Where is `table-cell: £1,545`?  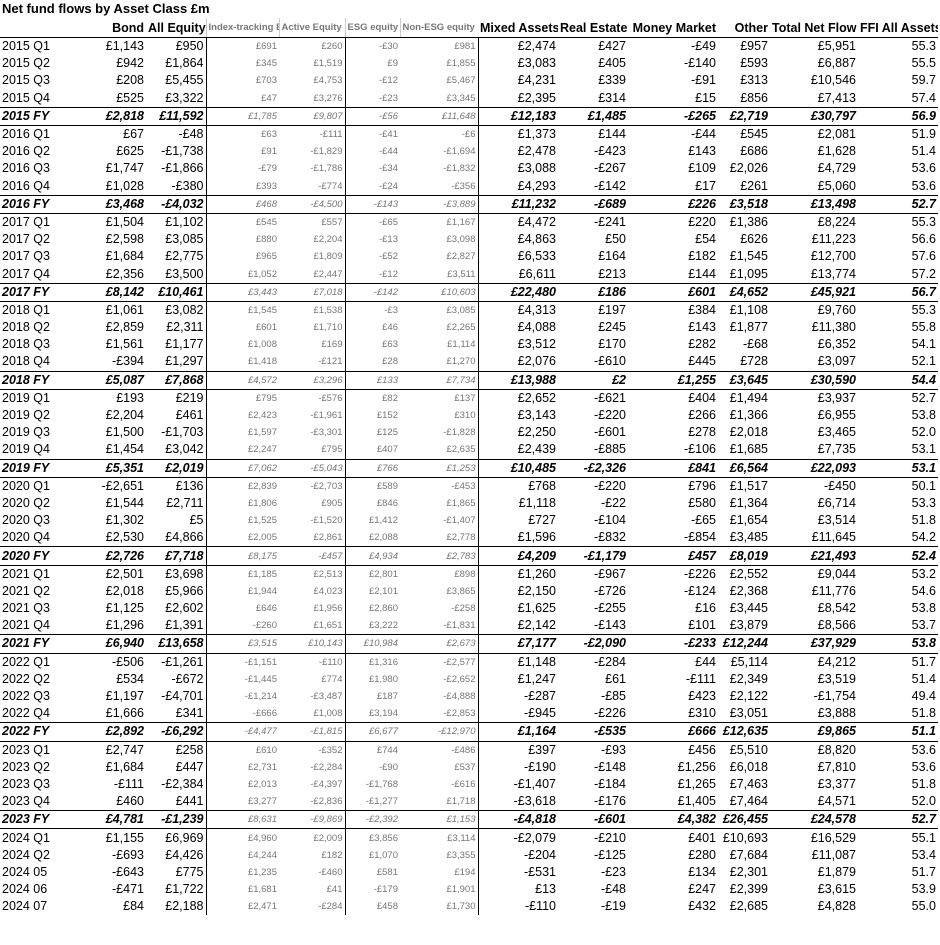
table-cell: £1,545 is located at coordinates (262, 310).